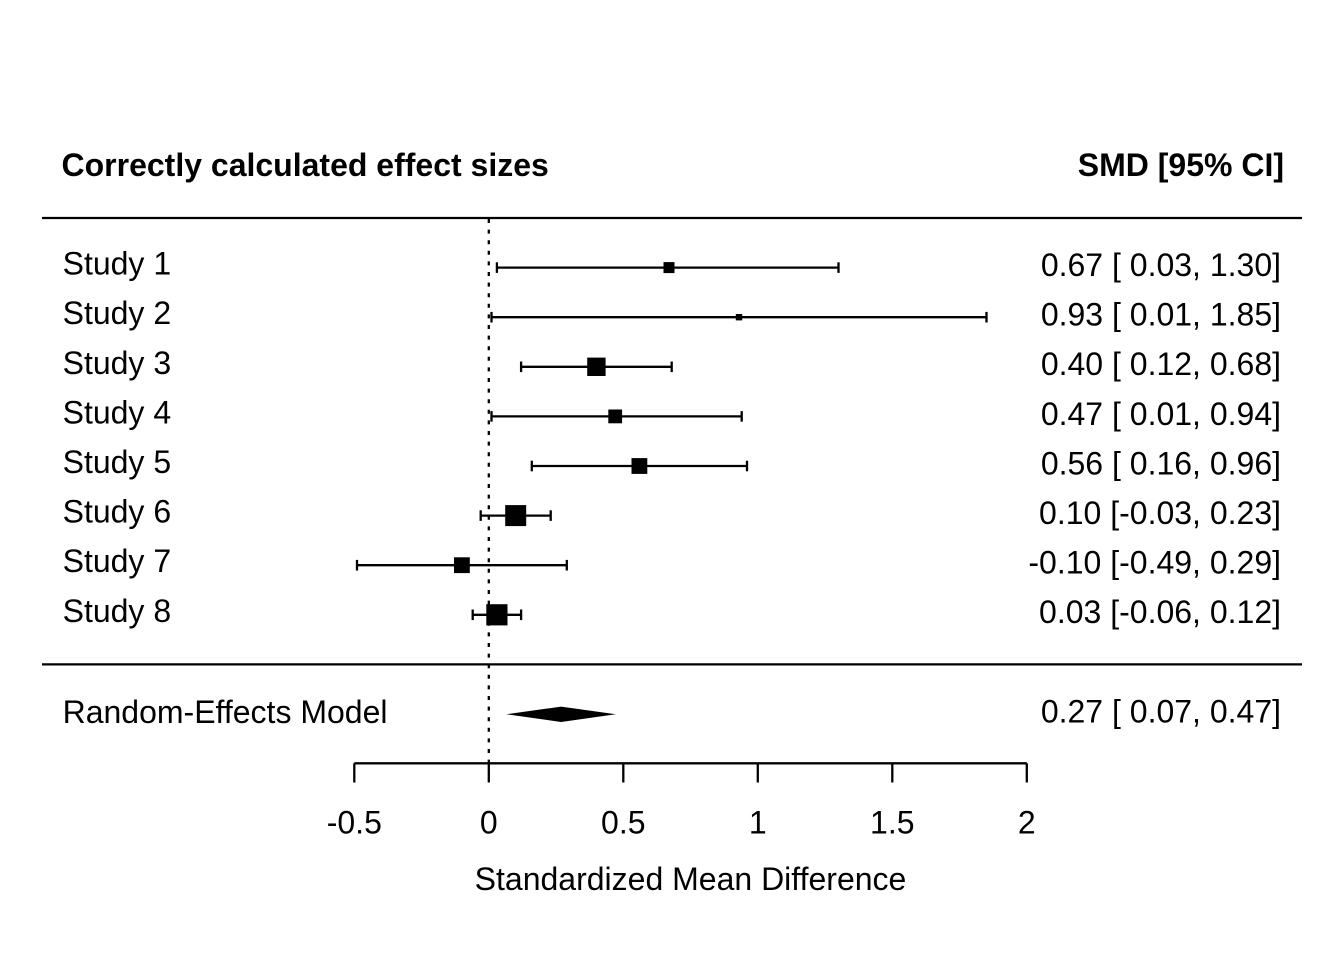  I want to click on svg-text: 0.10 [-0.03, 0.23], so click(1160, 513).